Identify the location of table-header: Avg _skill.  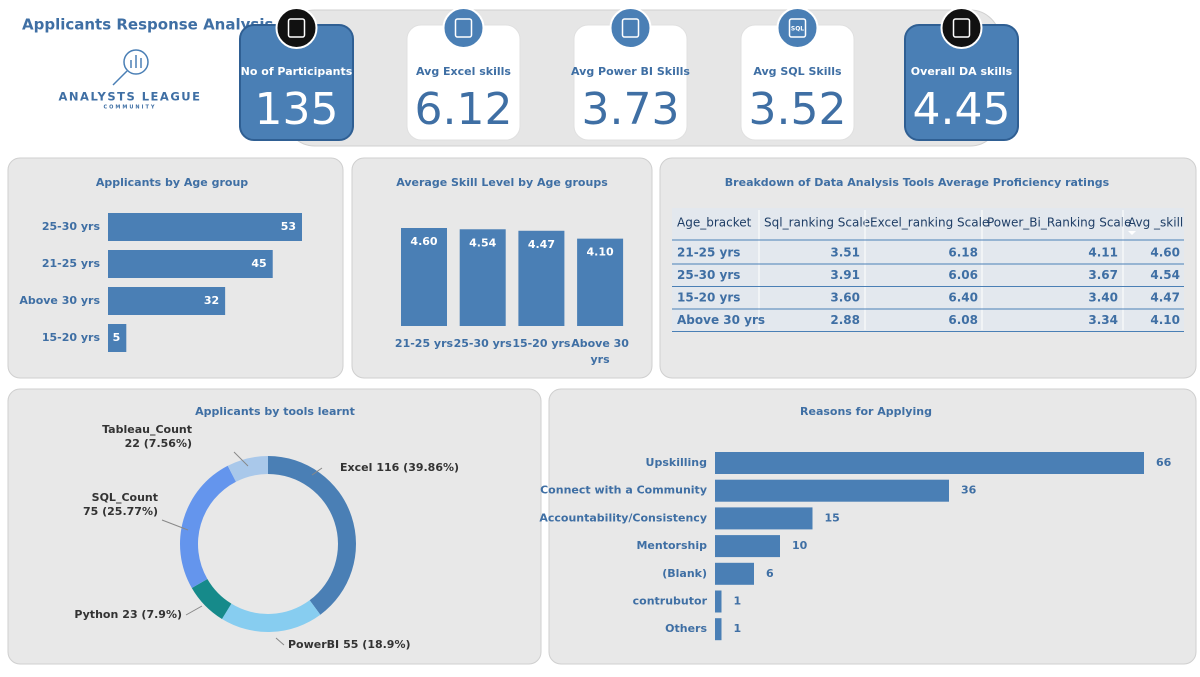
(1155, 223).